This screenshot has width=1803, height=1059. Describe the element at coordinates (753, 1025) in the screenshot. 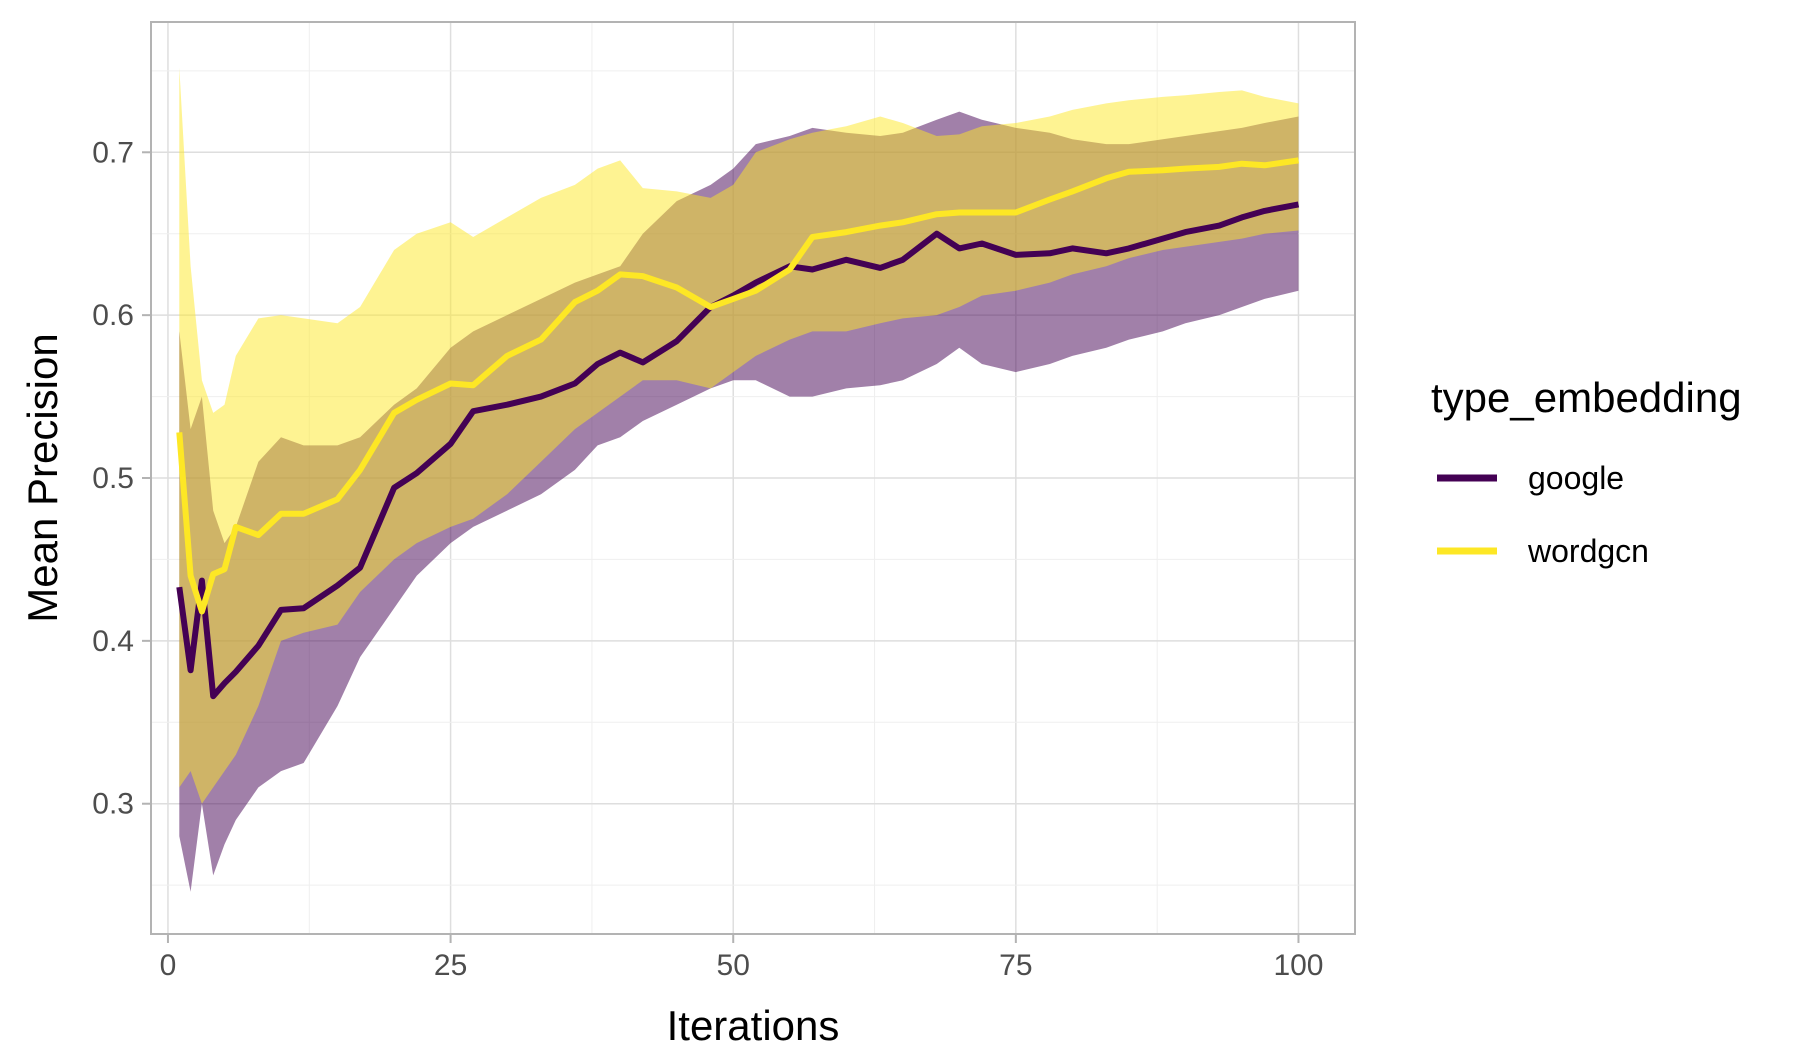

I see `x-axis-title: Iterations` at that location.